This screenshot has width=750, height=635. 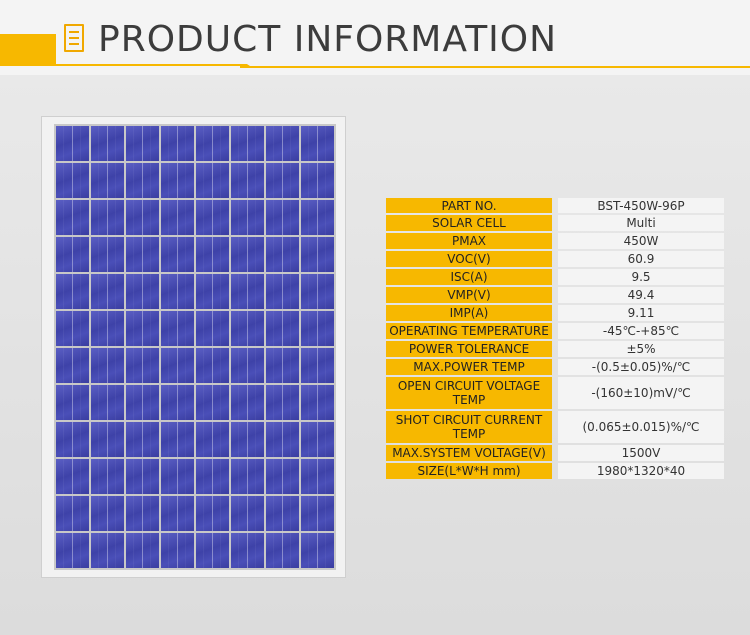 I want to click on spec-row: SOLAR CELL Multi, so click(x=555, y=223).